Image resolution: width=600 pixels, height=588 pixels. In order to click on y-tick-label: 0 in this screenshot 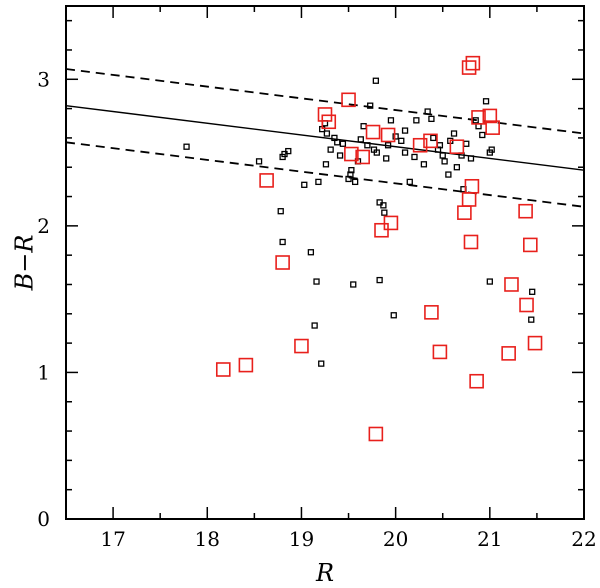, I will do `click(43, 519)`.